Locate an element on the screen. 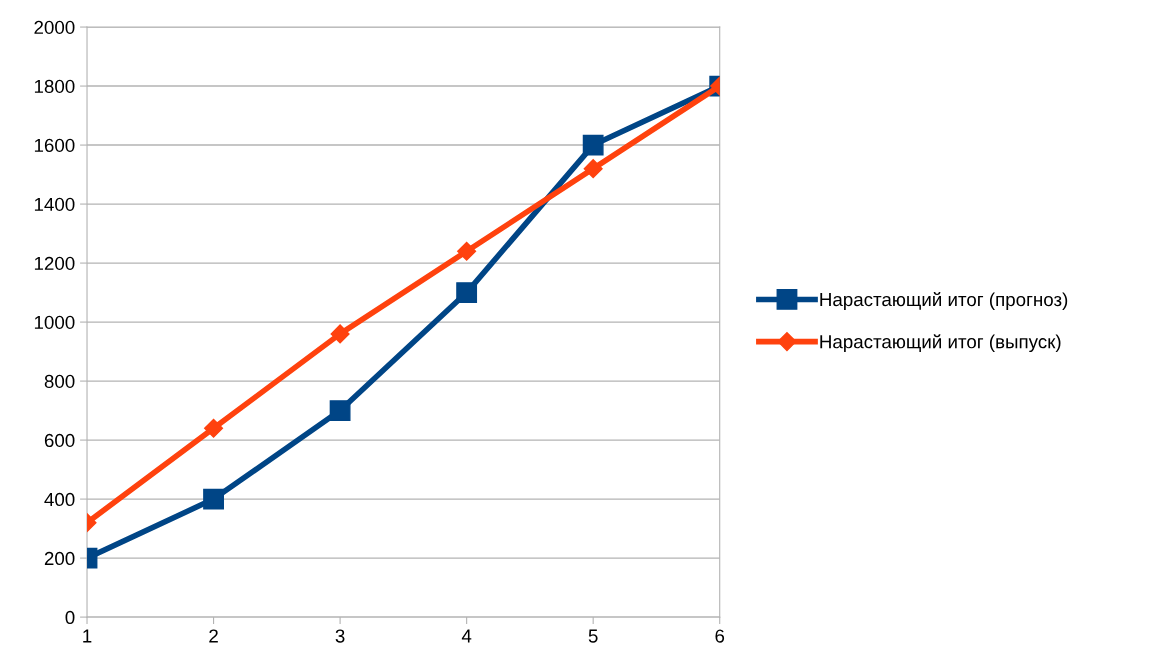 The height and width of the screenshot is (660, 1176). y-tick-label: 0 is located at coordinates (70, 617).